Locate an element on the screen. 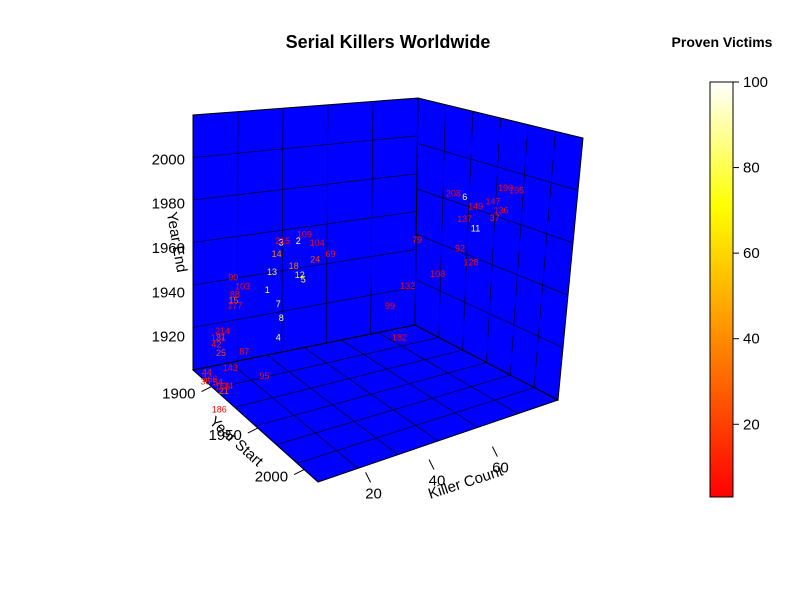  colorbar-ticks: 20 40 60 80 100 is located at coordinates (750, 253).